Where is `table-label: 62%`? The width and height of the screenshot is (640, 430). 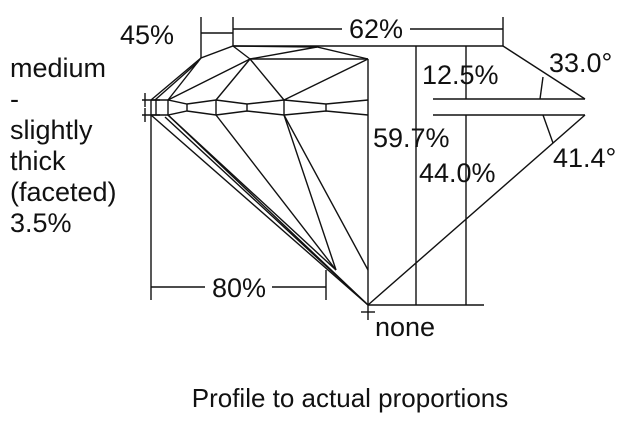
table-label: 62% is located at coordinates (376, 29).